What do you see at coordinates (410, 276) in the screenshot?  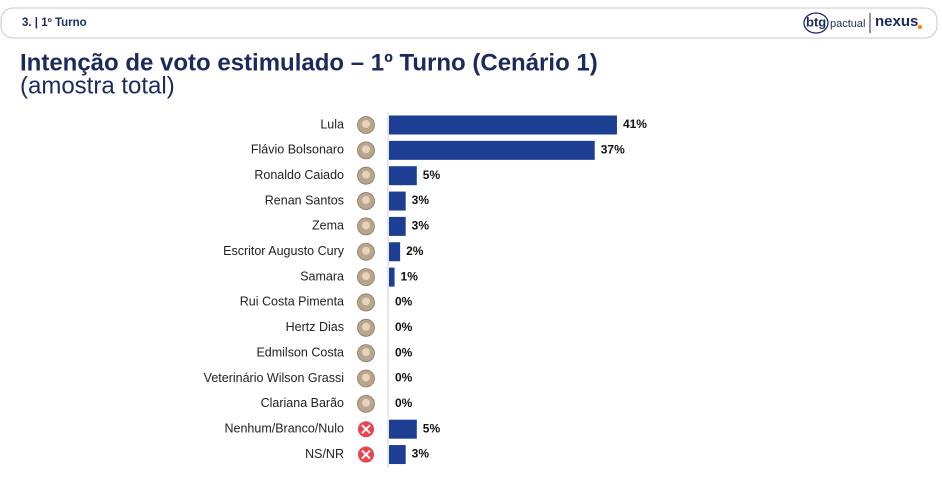 I see `value-label: 1%` at bounding box center [410, 276].